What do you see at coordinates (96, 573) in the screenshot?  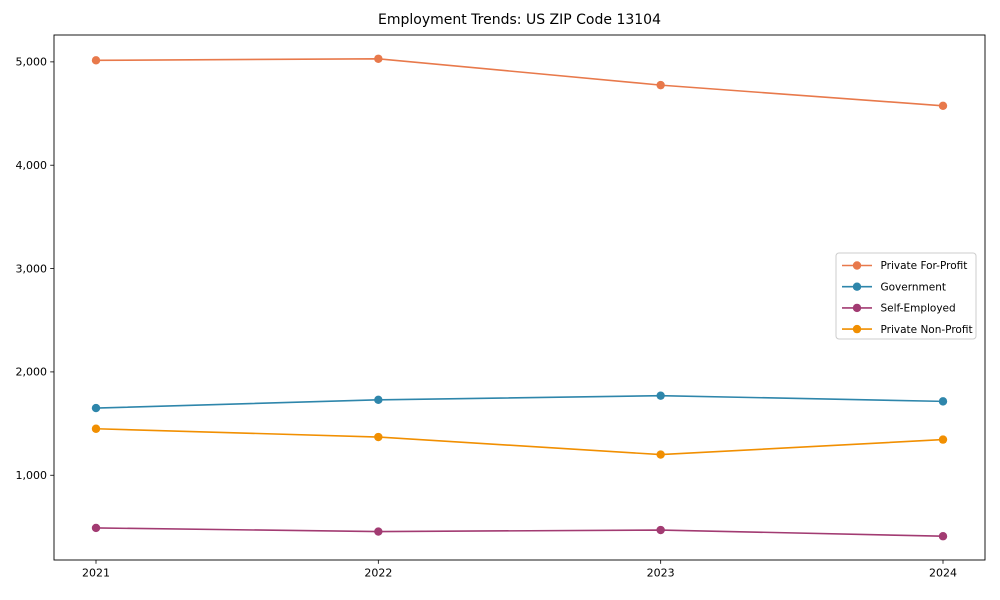 I see `x-tick-label: 2021` at bounding box center [96, 573].